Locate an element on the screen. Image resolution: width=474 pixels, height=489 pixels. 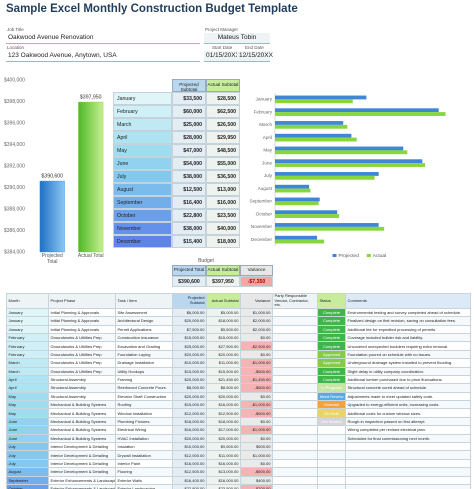
table-cell: $6,000.00 is located at coordinates (189, 312).